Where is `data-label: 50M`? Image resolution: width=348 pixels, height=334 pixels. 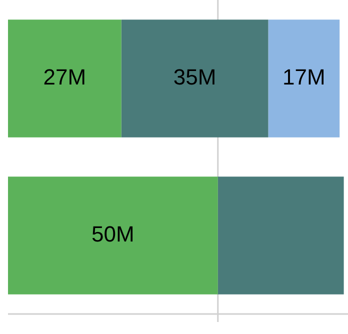 data-label: 50M is located at coordinates (113, 234).